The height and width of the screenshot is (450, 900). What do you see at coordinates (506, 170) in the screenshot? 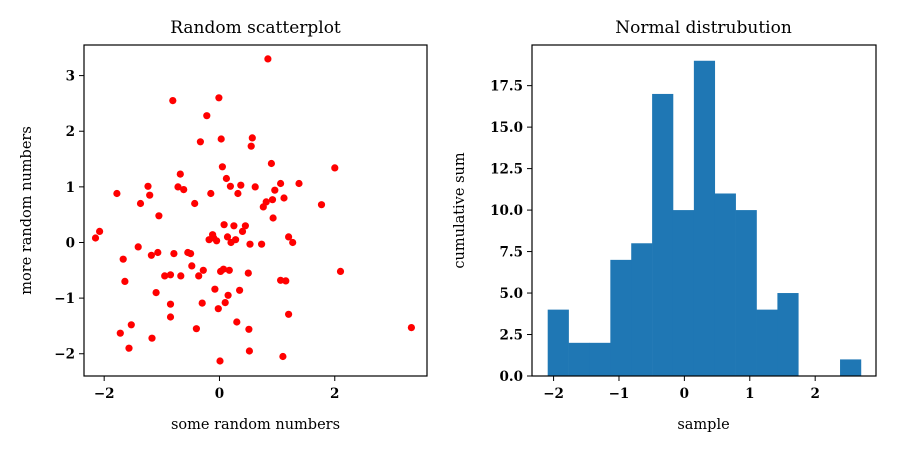
I see `y-tick-label: 12.5` at bounding box center [506, 170].